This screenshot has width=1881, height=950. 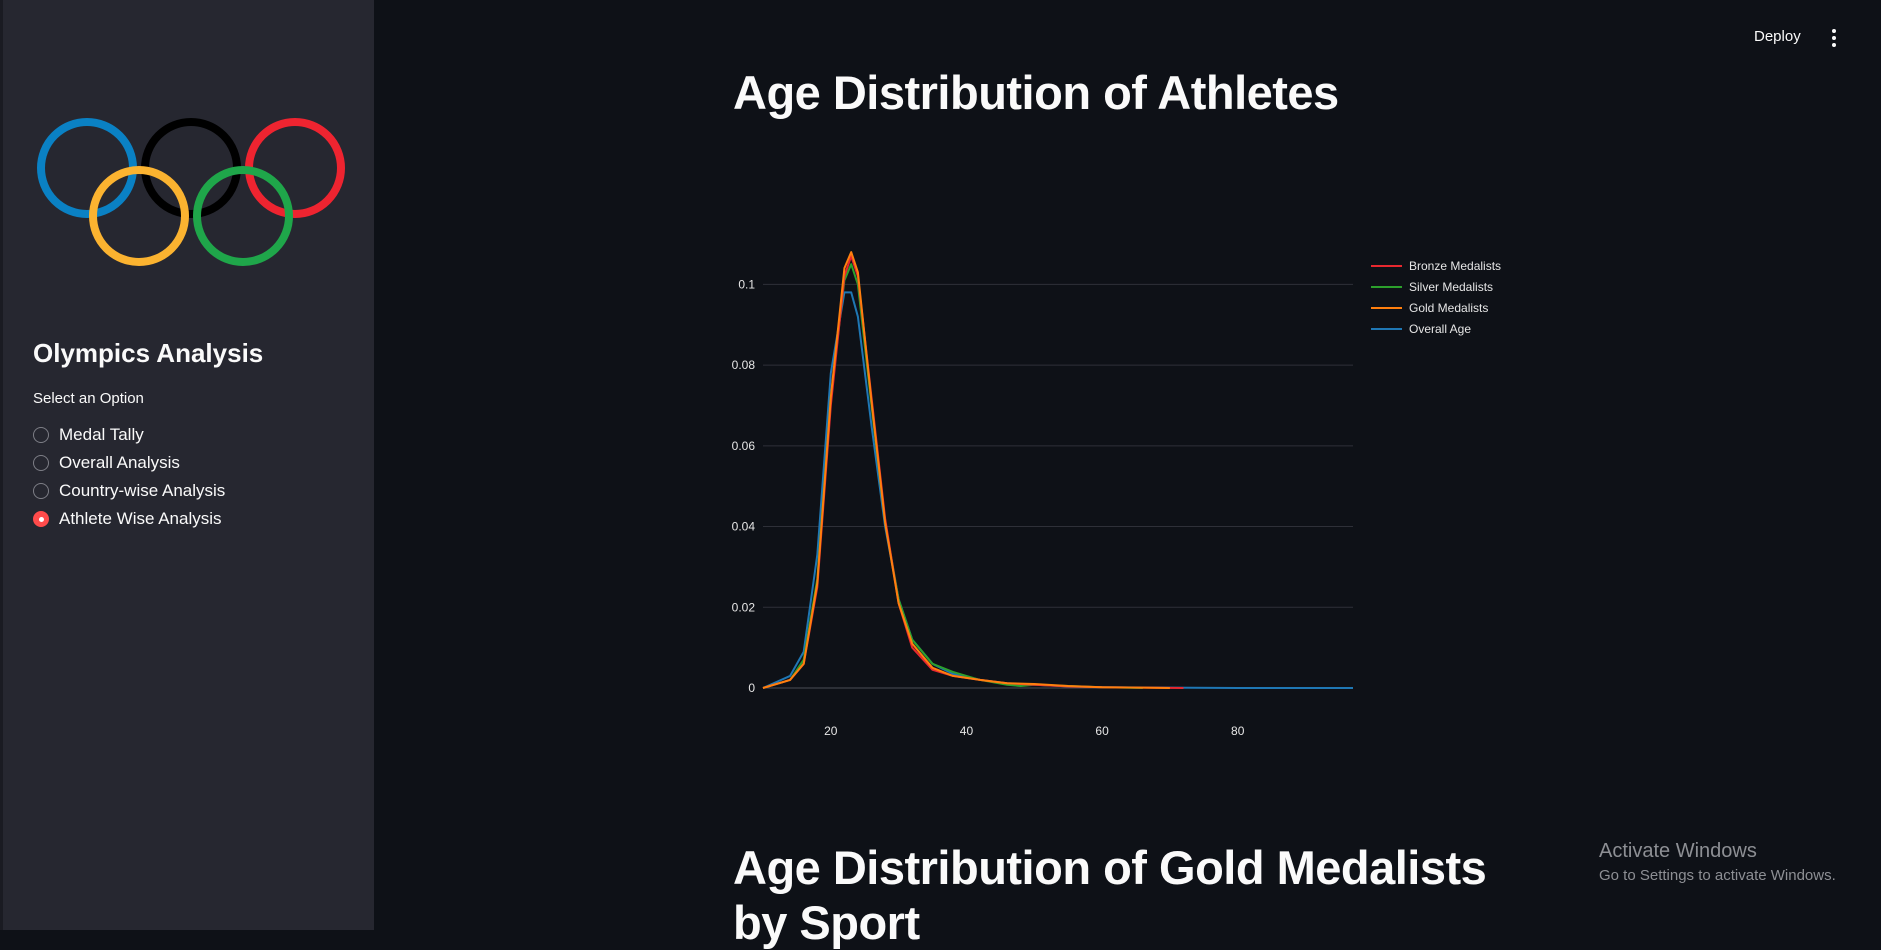 What do you see at coordinates (1110, 867) in the screenshot?
I see `heading-line-1: Age Distribution of Gold Medalists` at bounding box center [1110, 867].